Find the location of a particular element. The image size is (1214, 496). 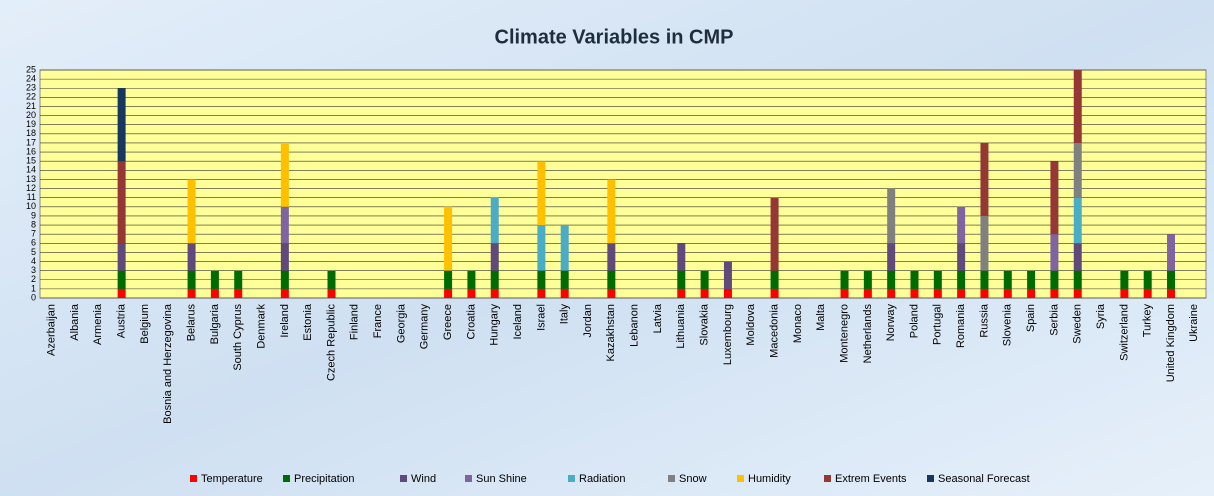

y-tick-label: 0 is located at coordinates (33, 297).